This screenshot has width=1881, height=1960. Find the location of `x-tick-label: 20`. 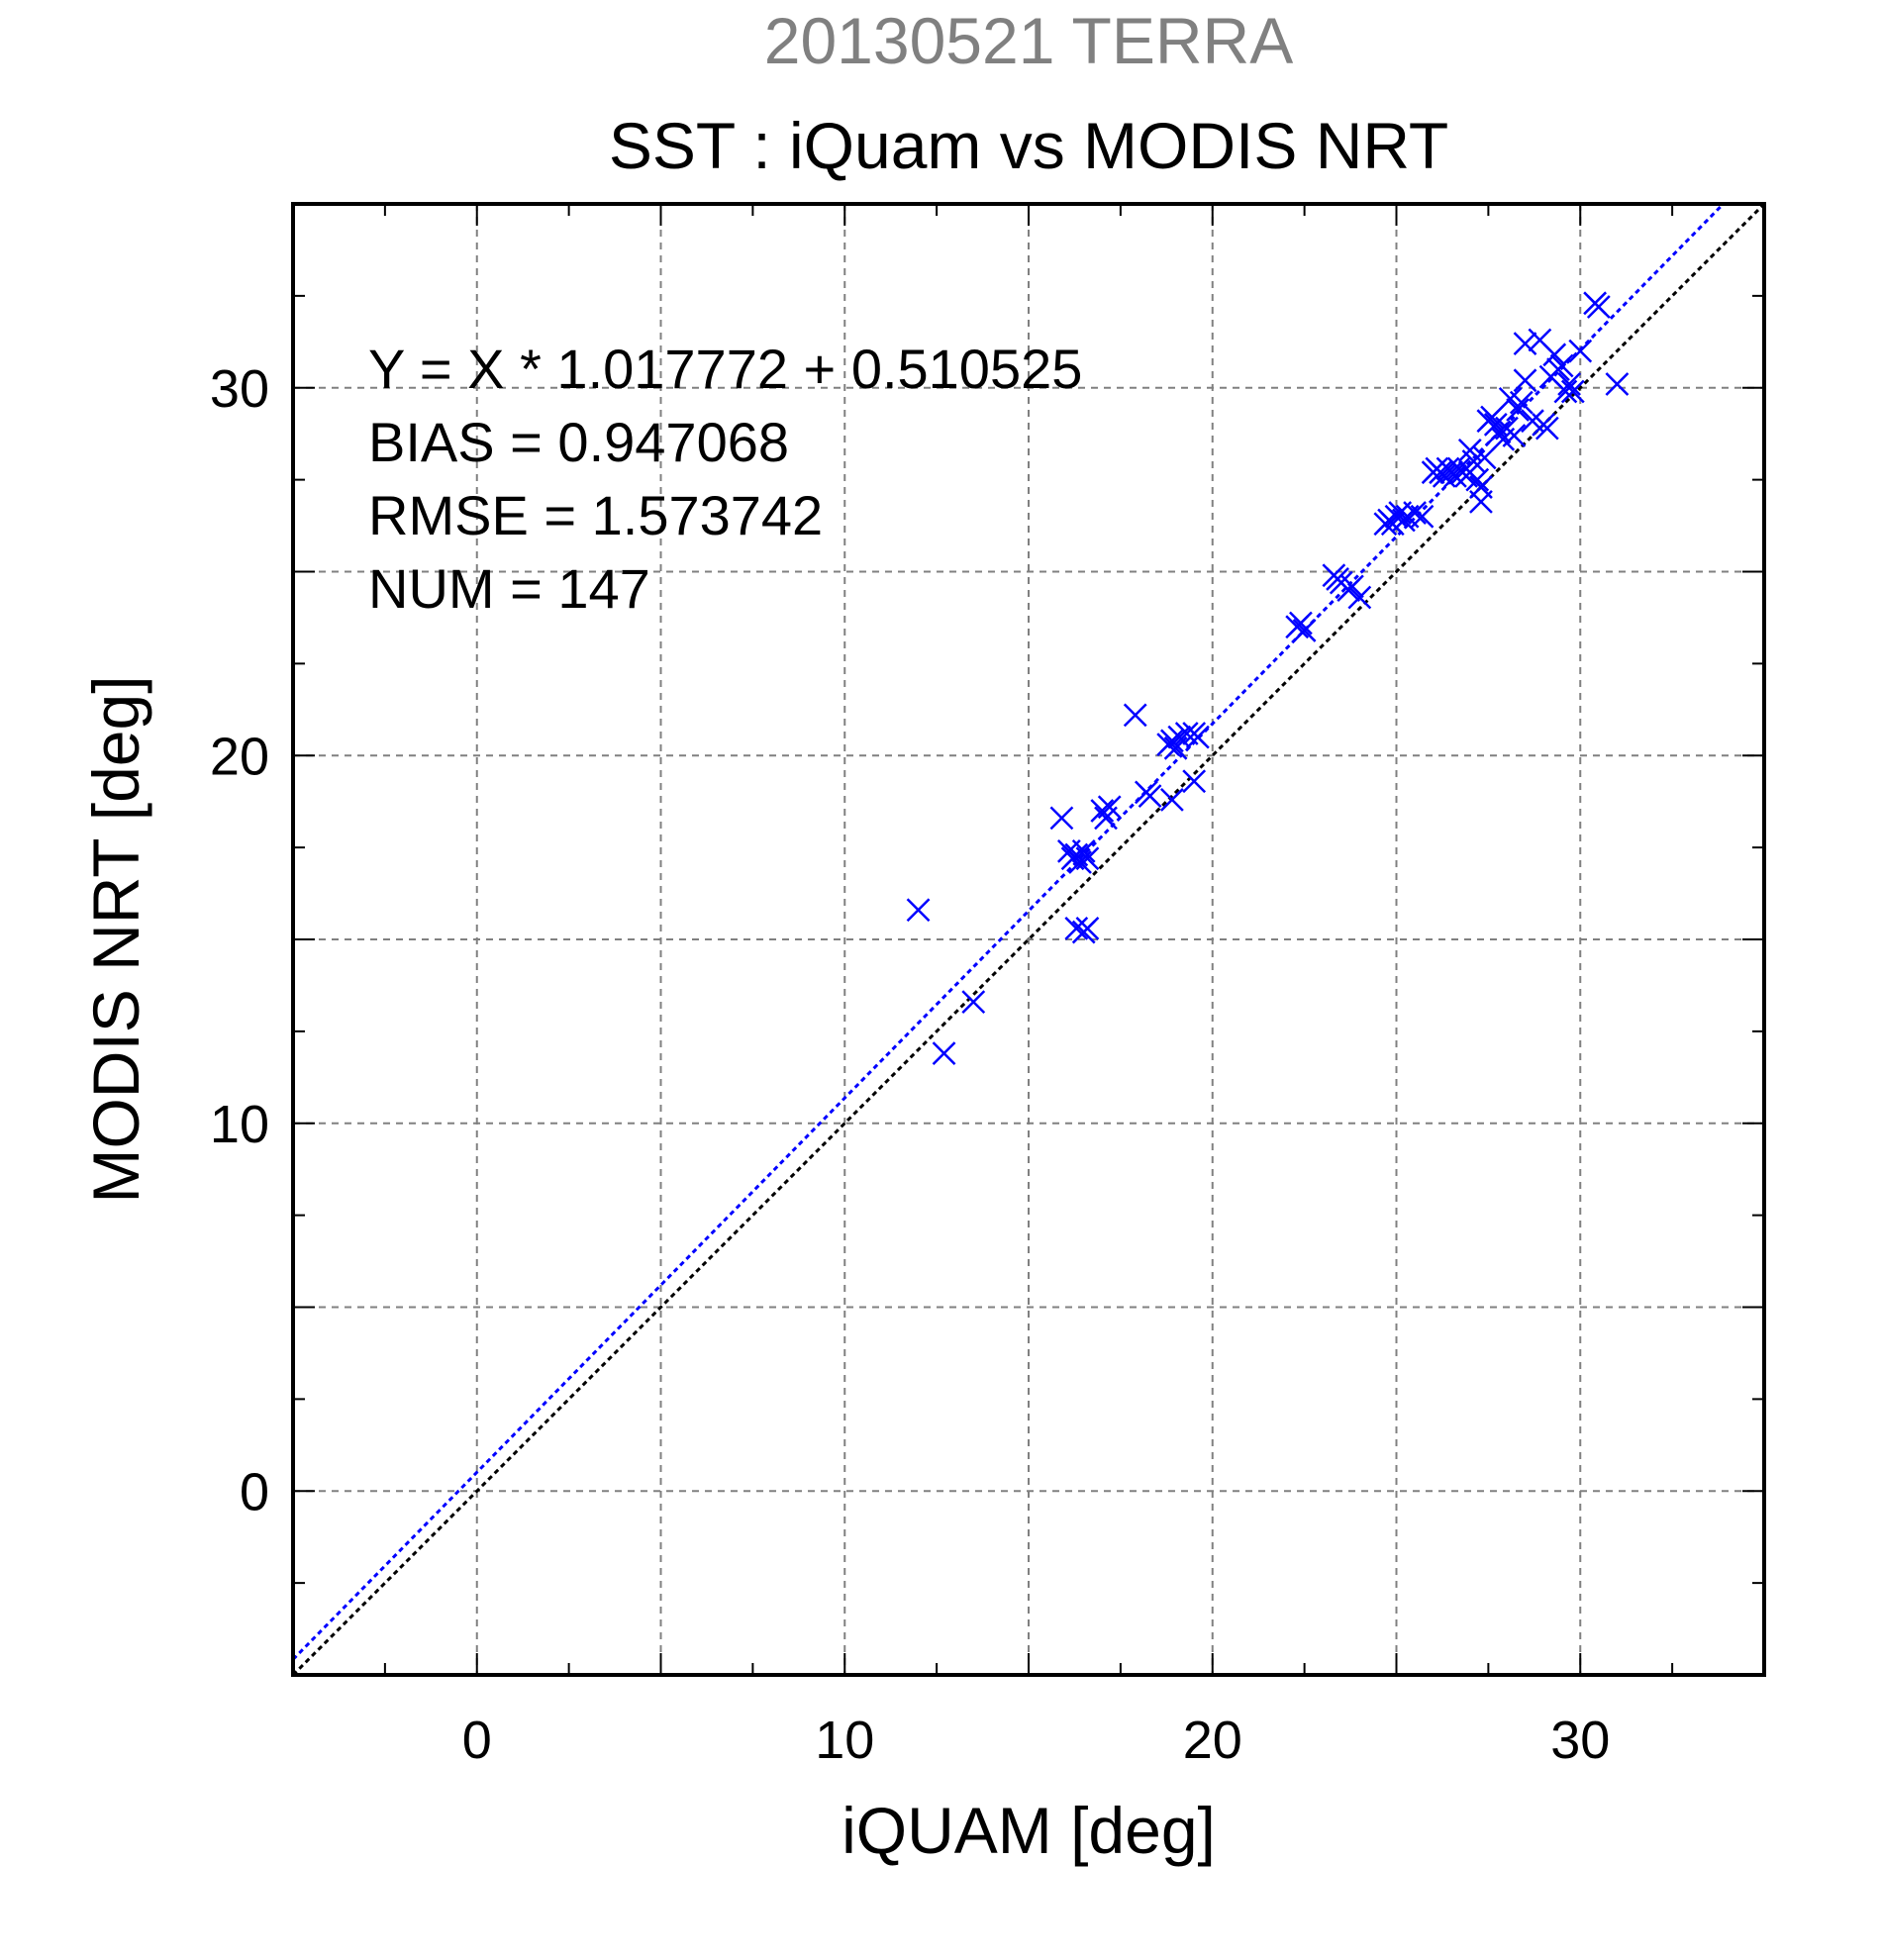

x-tick-label: 20 is located at coordinates (1212, 1740).